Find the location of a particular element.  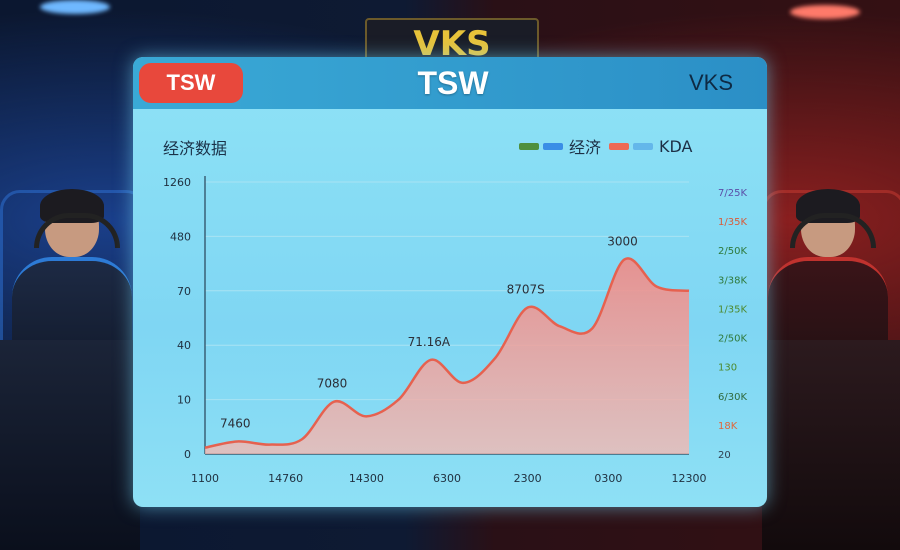

data-label: 7460 is located at coordinates (235, 423).